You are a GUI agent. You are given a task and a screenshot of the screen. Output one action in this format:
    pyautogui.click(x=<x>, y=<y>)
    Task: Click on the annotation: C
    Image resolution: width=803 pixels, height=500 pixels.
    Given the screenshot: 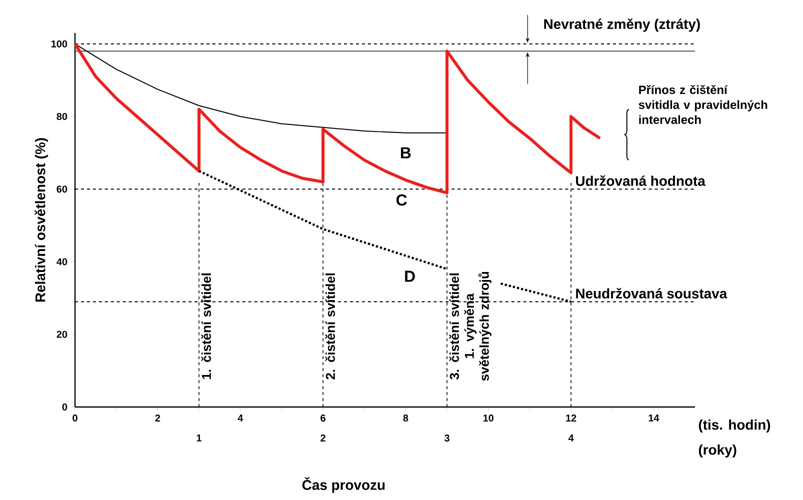 What is the action you would take?
    pyautogui.click(x=401, y=200)
    